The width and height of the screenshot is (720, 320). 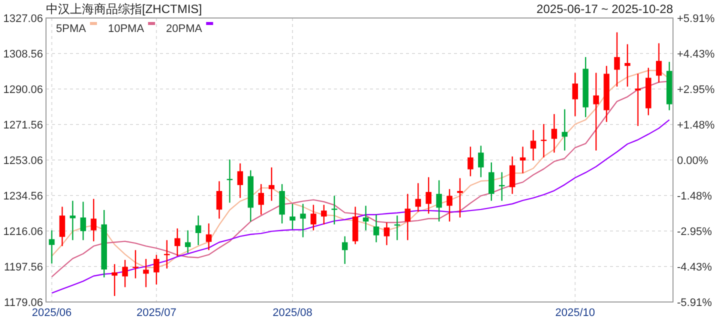 What do you see at coordinates (23, 232) in the screenshot?
I see `y-tick-label: 1216.06` at bounding box center [23, 232].